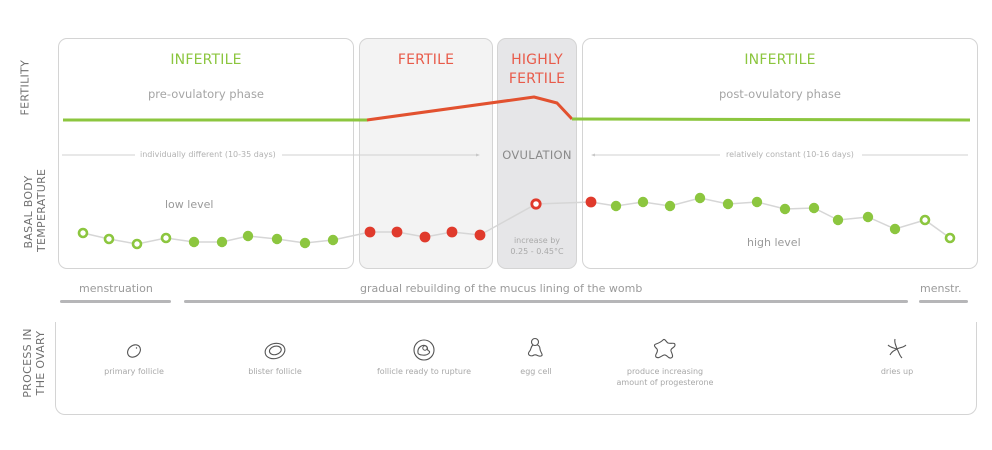  What do you see at coordinates (535, 347) in the screenshot?
I see `egg-cell-icon` at bounding box center [535, 347].